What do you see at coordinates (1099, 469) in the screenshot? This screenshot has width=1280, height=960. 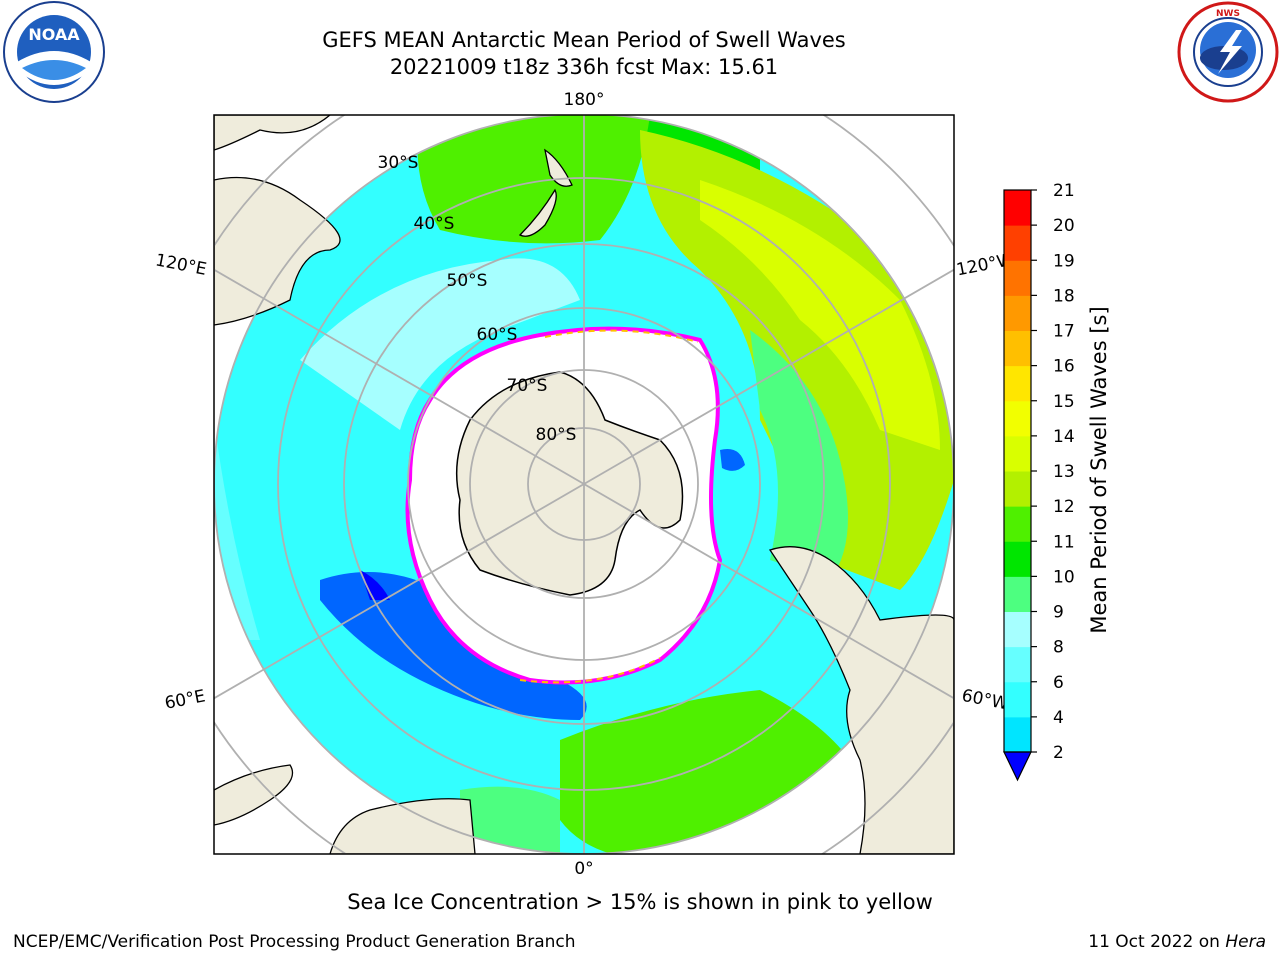 I see `colorbar-label: Mean Period of Swell Waves [s]` at bounding box center [1099, 469].